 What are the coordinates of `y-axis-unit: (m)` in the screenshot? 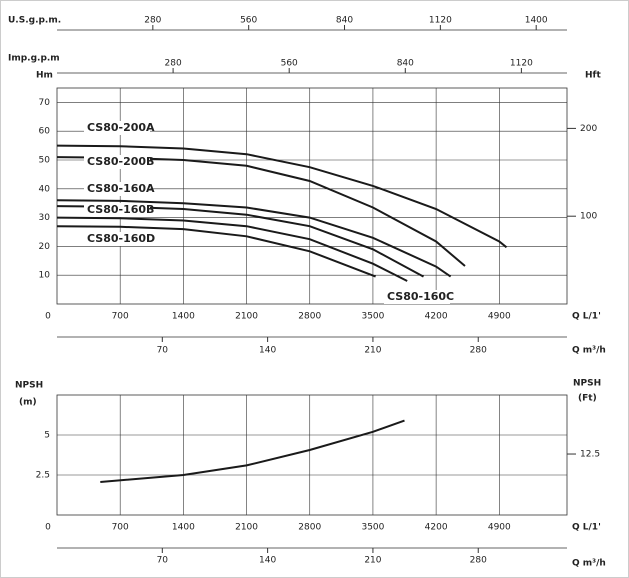 It's located at (28, 403).